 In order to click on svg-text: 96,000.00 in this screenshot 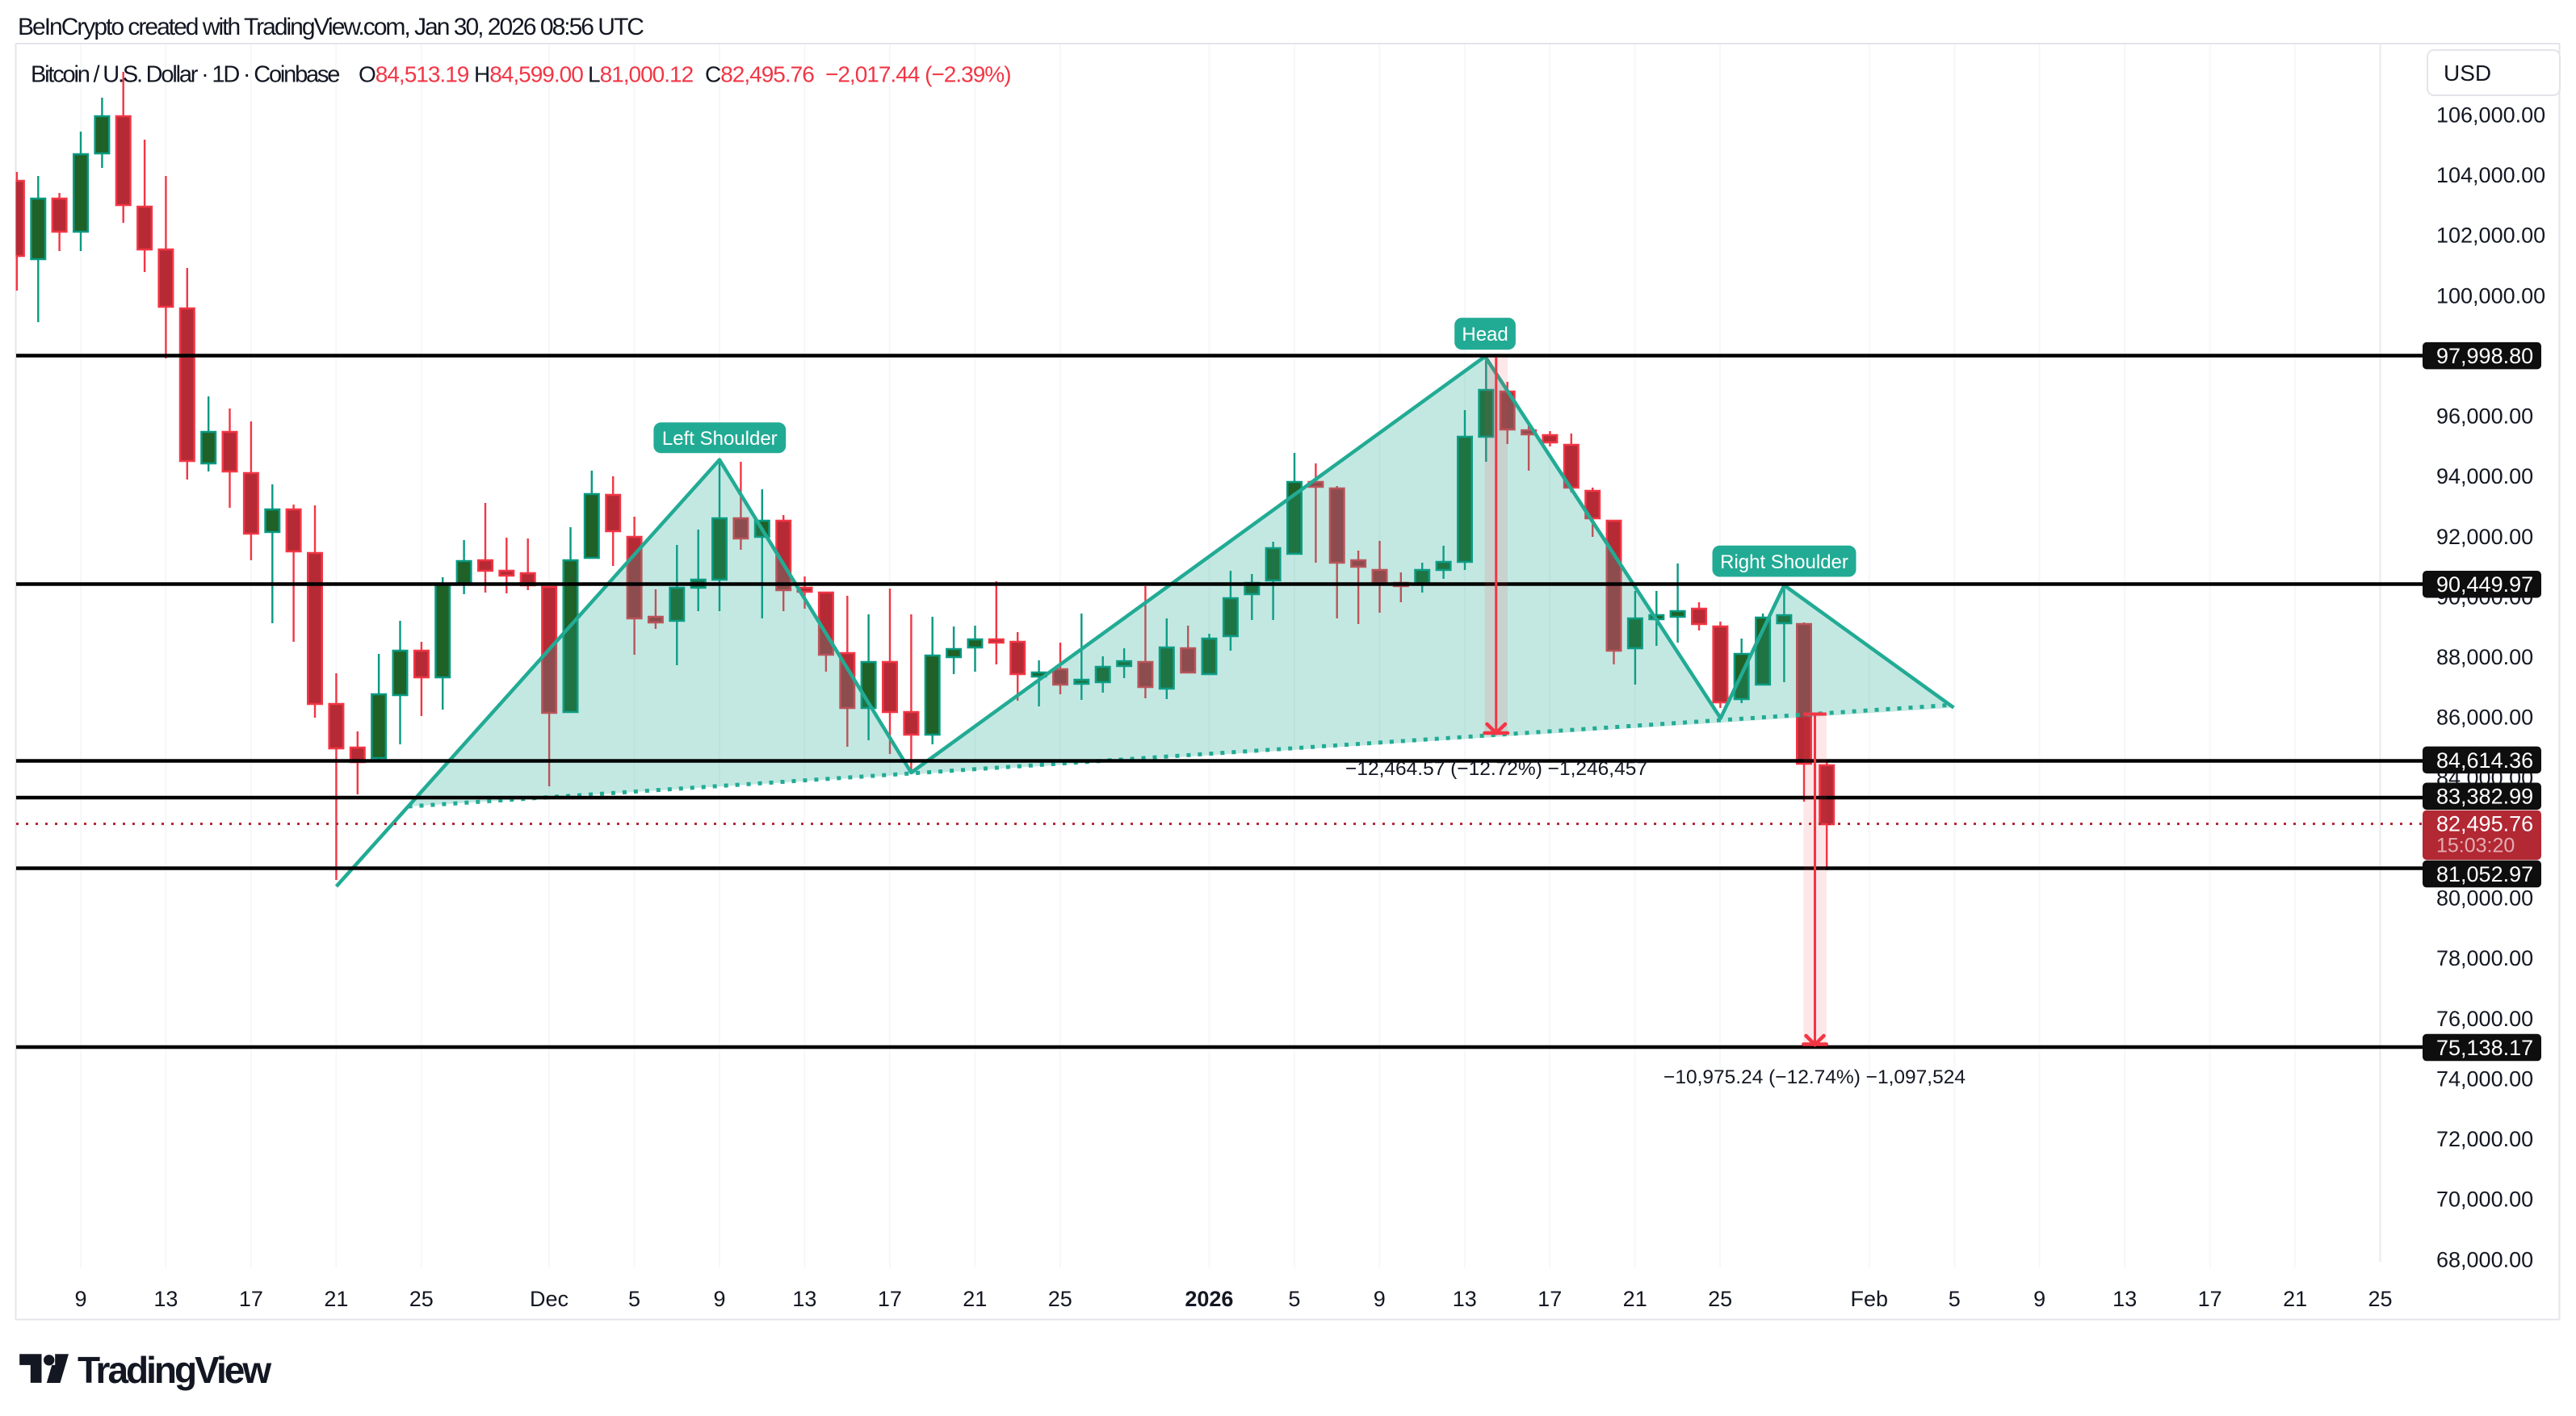, I will do `click(2484, 416)`.